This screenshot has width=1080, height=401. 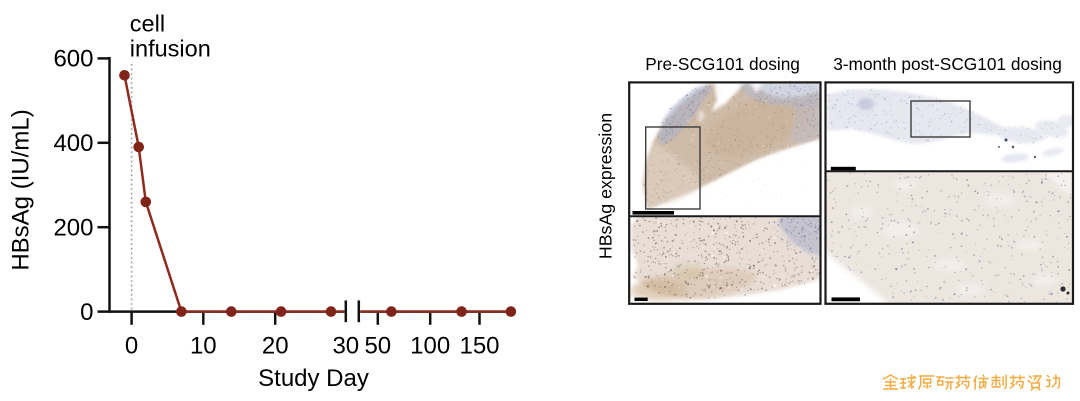 What do you see at coordinates (313, 378) in the screenshot?
I see `svg-text: Study Day` at bounding box center [313, 378].